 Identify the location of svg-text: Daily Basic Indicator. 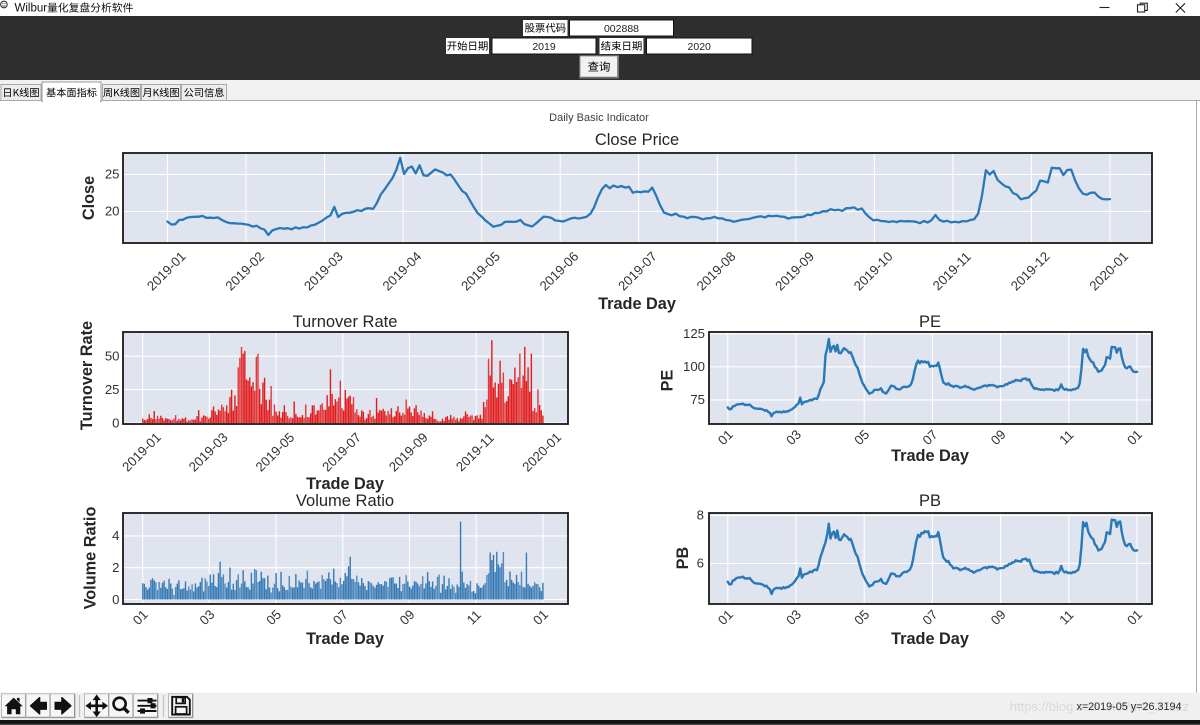
(599, 118).